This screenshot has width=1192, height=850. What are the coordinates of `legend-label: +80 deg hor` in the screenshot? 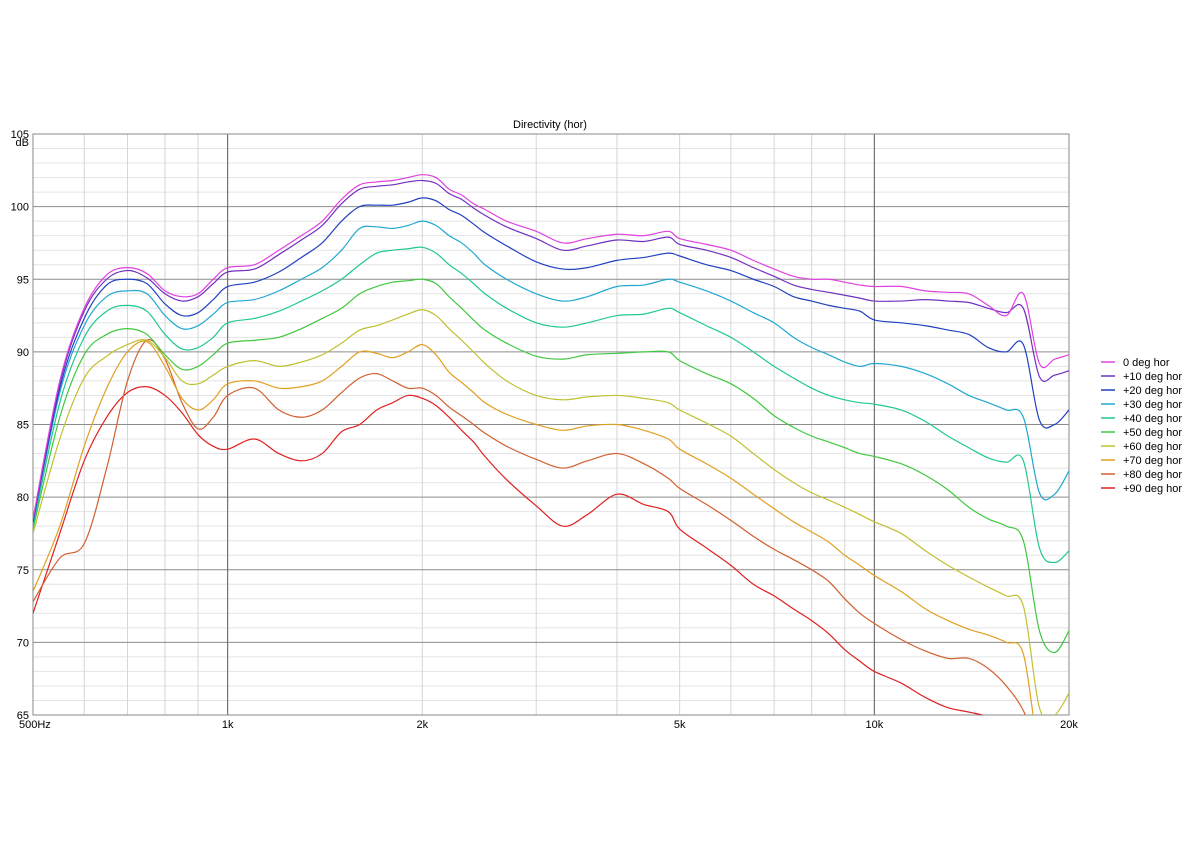 It's located at (1152, 475).